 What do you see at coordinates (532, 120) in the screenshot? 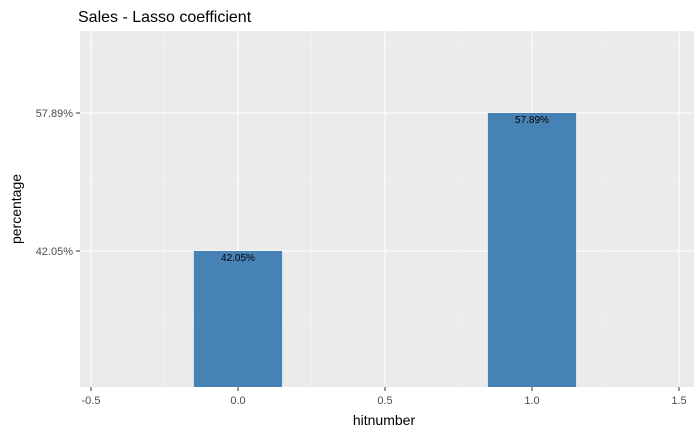
I see `bar-data-label: 57.89%` at bounding box center [532, 120].